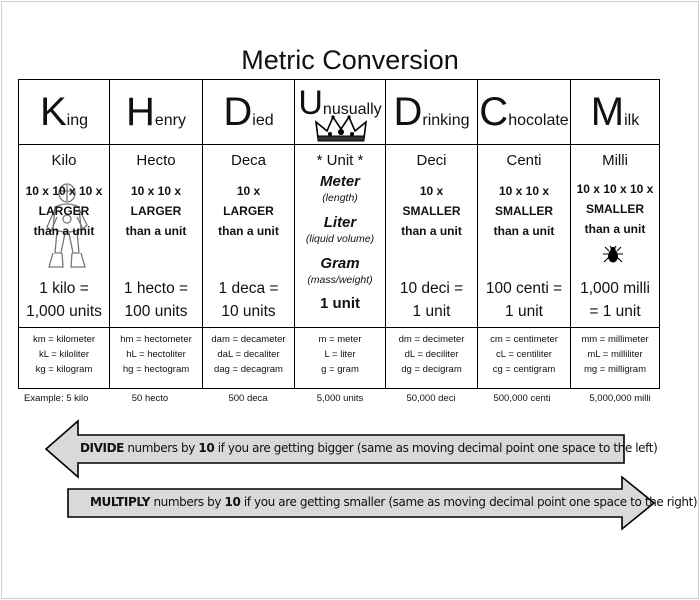  I want to click on multiply-arrow-shape, so click(361, 503).